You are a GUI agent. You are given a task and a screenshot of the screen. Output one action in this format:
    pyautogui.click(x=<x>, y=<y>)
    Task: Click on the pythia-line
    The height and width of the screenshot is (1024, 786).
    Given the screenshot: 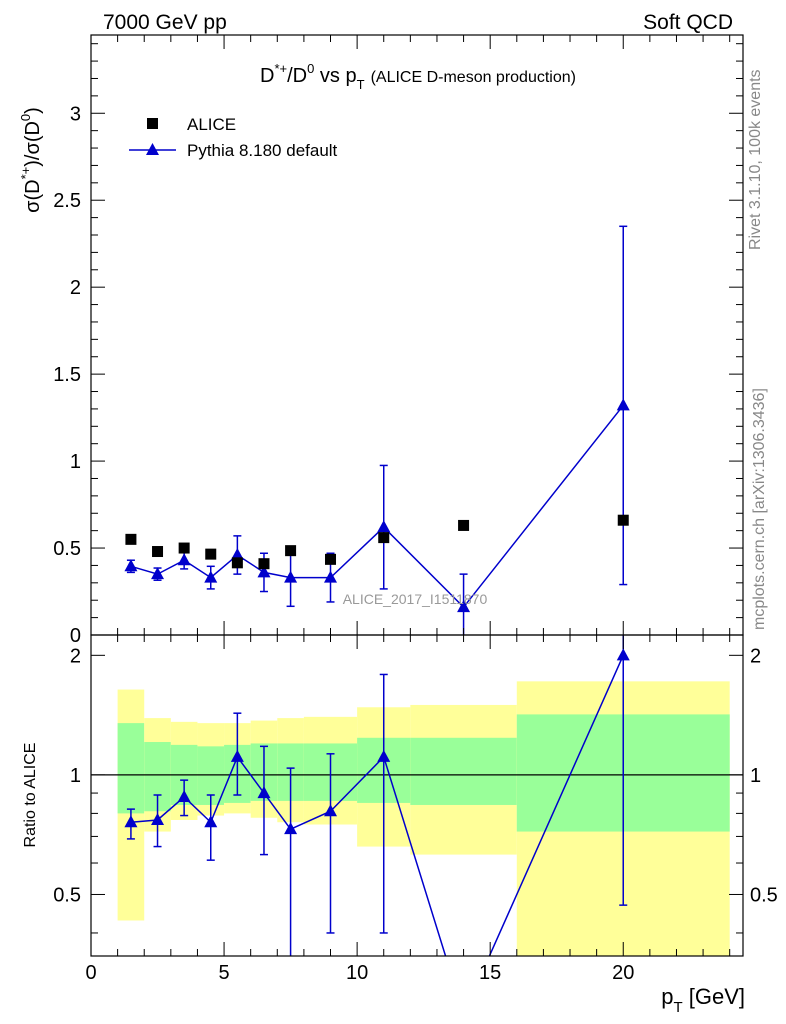 What is the action you would take?
    pyautogui.click(x=377, y=506)
    